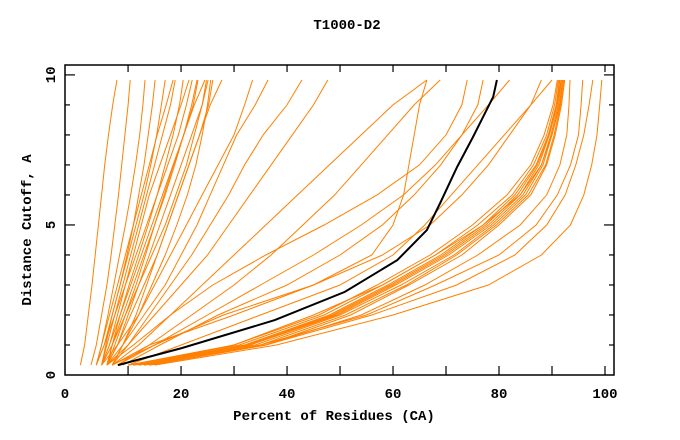 This screenshot has width=680, height=440. What do you see at coordinates (65, 395) in the screenshot?
I see `x-tick-label: 0` at bounding box center [65, 395].